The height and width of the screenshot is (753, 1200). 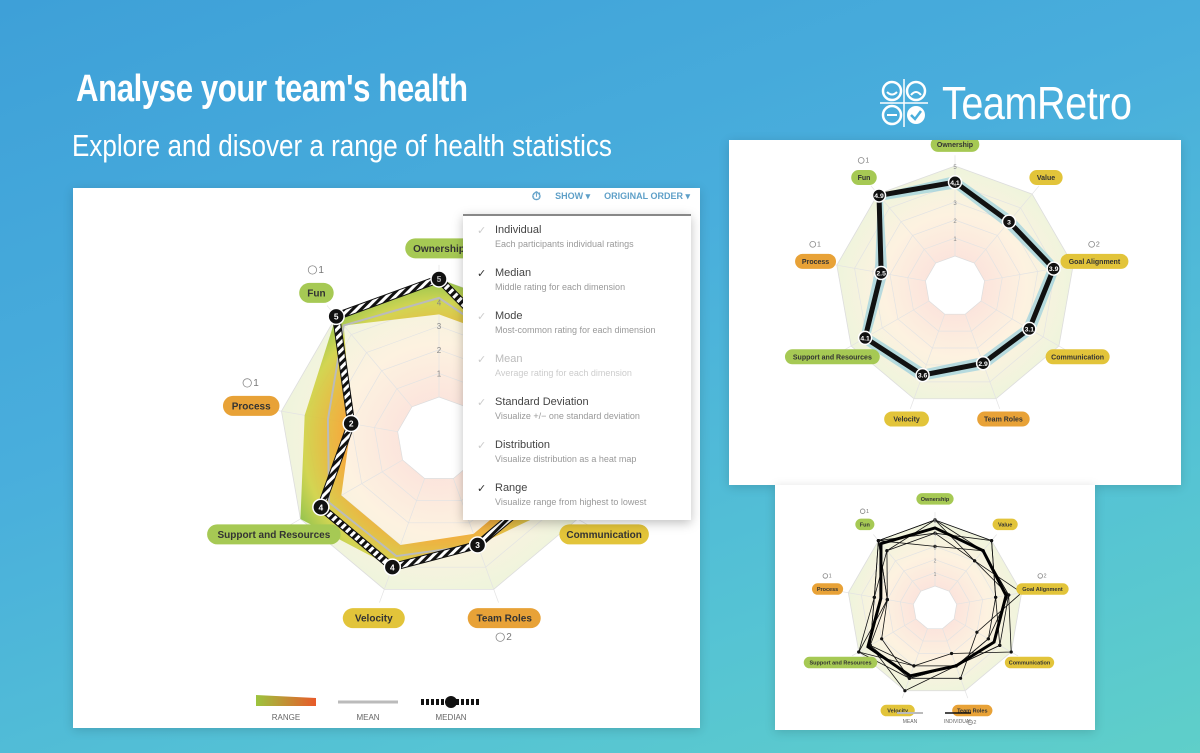 I want to click on svg-text: Process, so click(x=815, y=262).